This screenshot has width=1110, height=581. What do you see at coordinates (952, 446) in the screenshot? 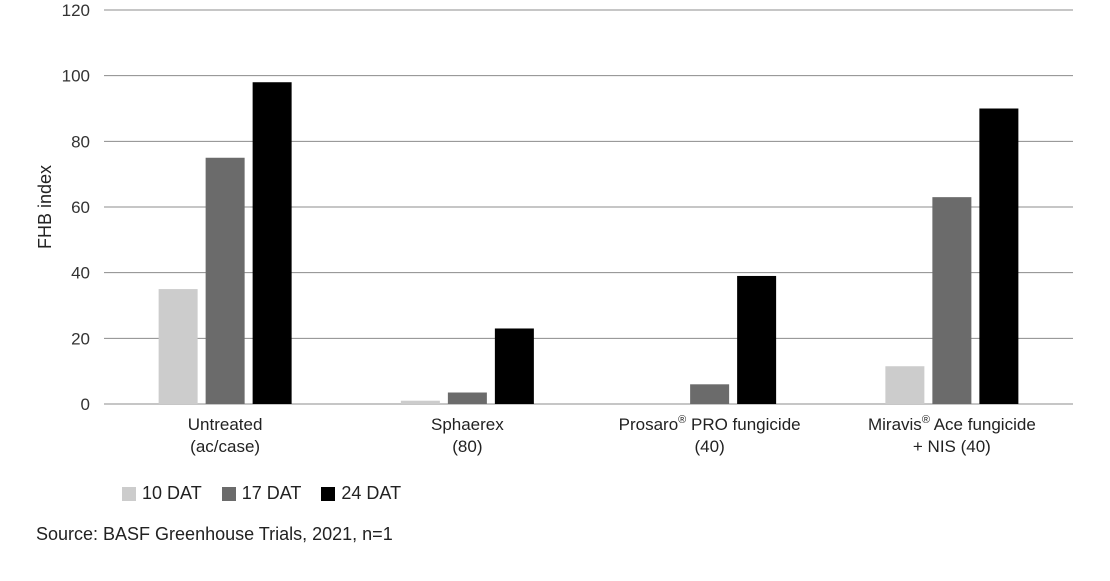
I see `x-category-label: + NIS (40)` at bounding box center [952, 446].